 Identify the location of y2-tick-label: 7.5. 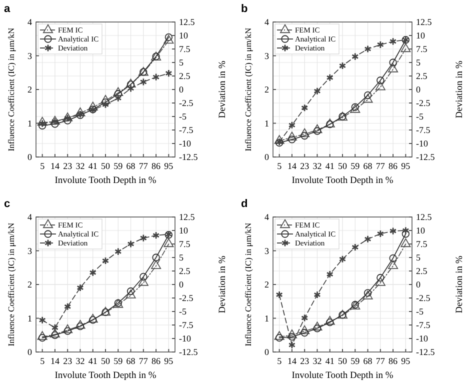
(185, 49).